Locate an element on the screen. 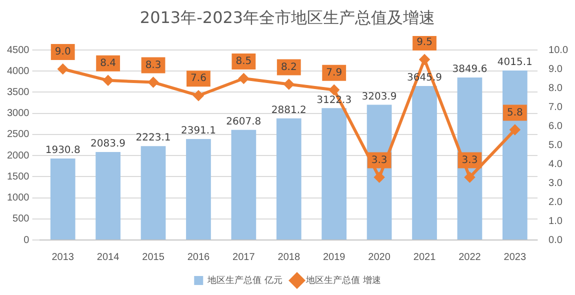 The width and height of the screenshot is (575, 295). y-tick-label: 500 is located at coordinates (21, 219).